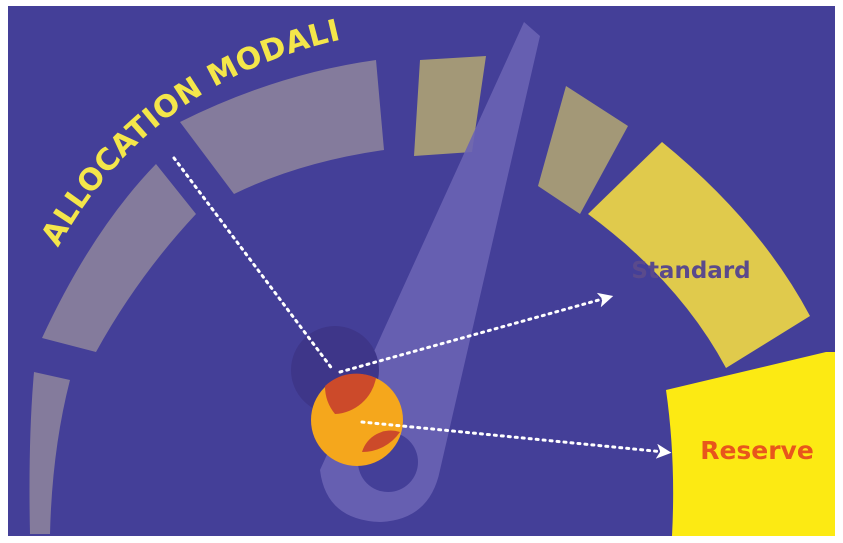 This screenshot has width=843, height=543. I want to click on dotted-line-title, so click(253, 264).